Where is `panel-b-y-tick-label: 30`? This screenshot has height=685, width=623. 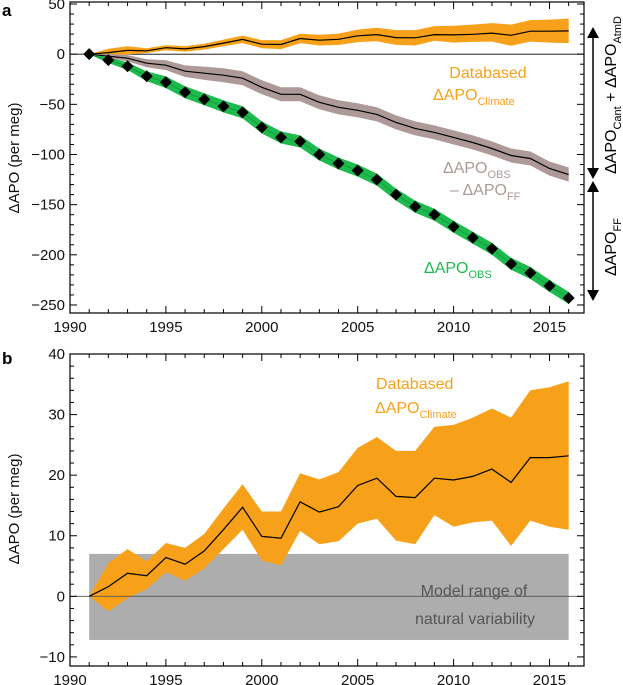
panel-b-y-tick-label: 30 is located at coordinates (56, 415).